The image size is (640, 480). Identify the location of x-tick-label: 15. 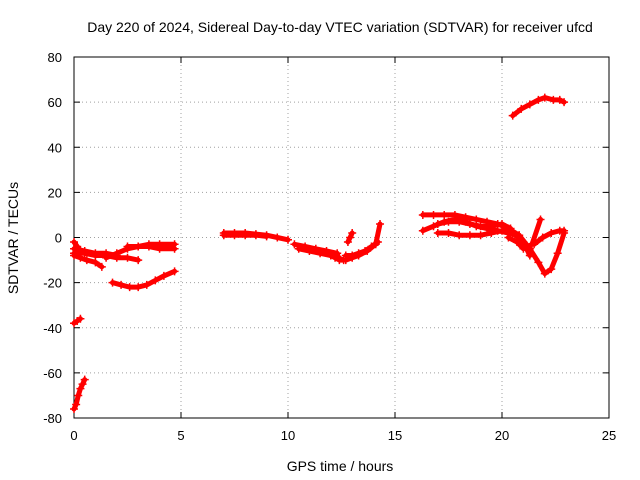
(395, 435).